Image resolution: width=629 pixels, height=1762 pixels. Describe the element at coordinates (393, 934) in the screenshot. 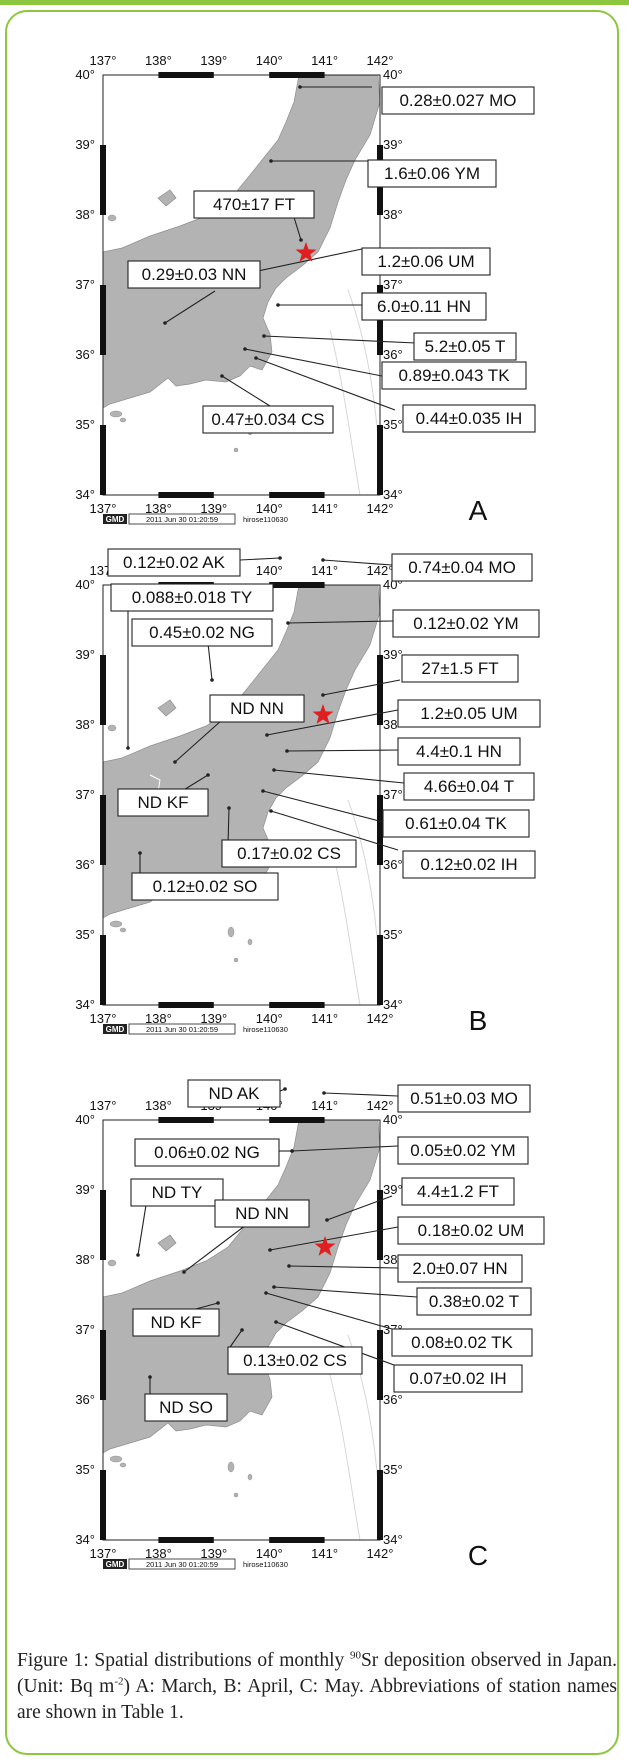

I see `right-axis-label: 35°` at that location.